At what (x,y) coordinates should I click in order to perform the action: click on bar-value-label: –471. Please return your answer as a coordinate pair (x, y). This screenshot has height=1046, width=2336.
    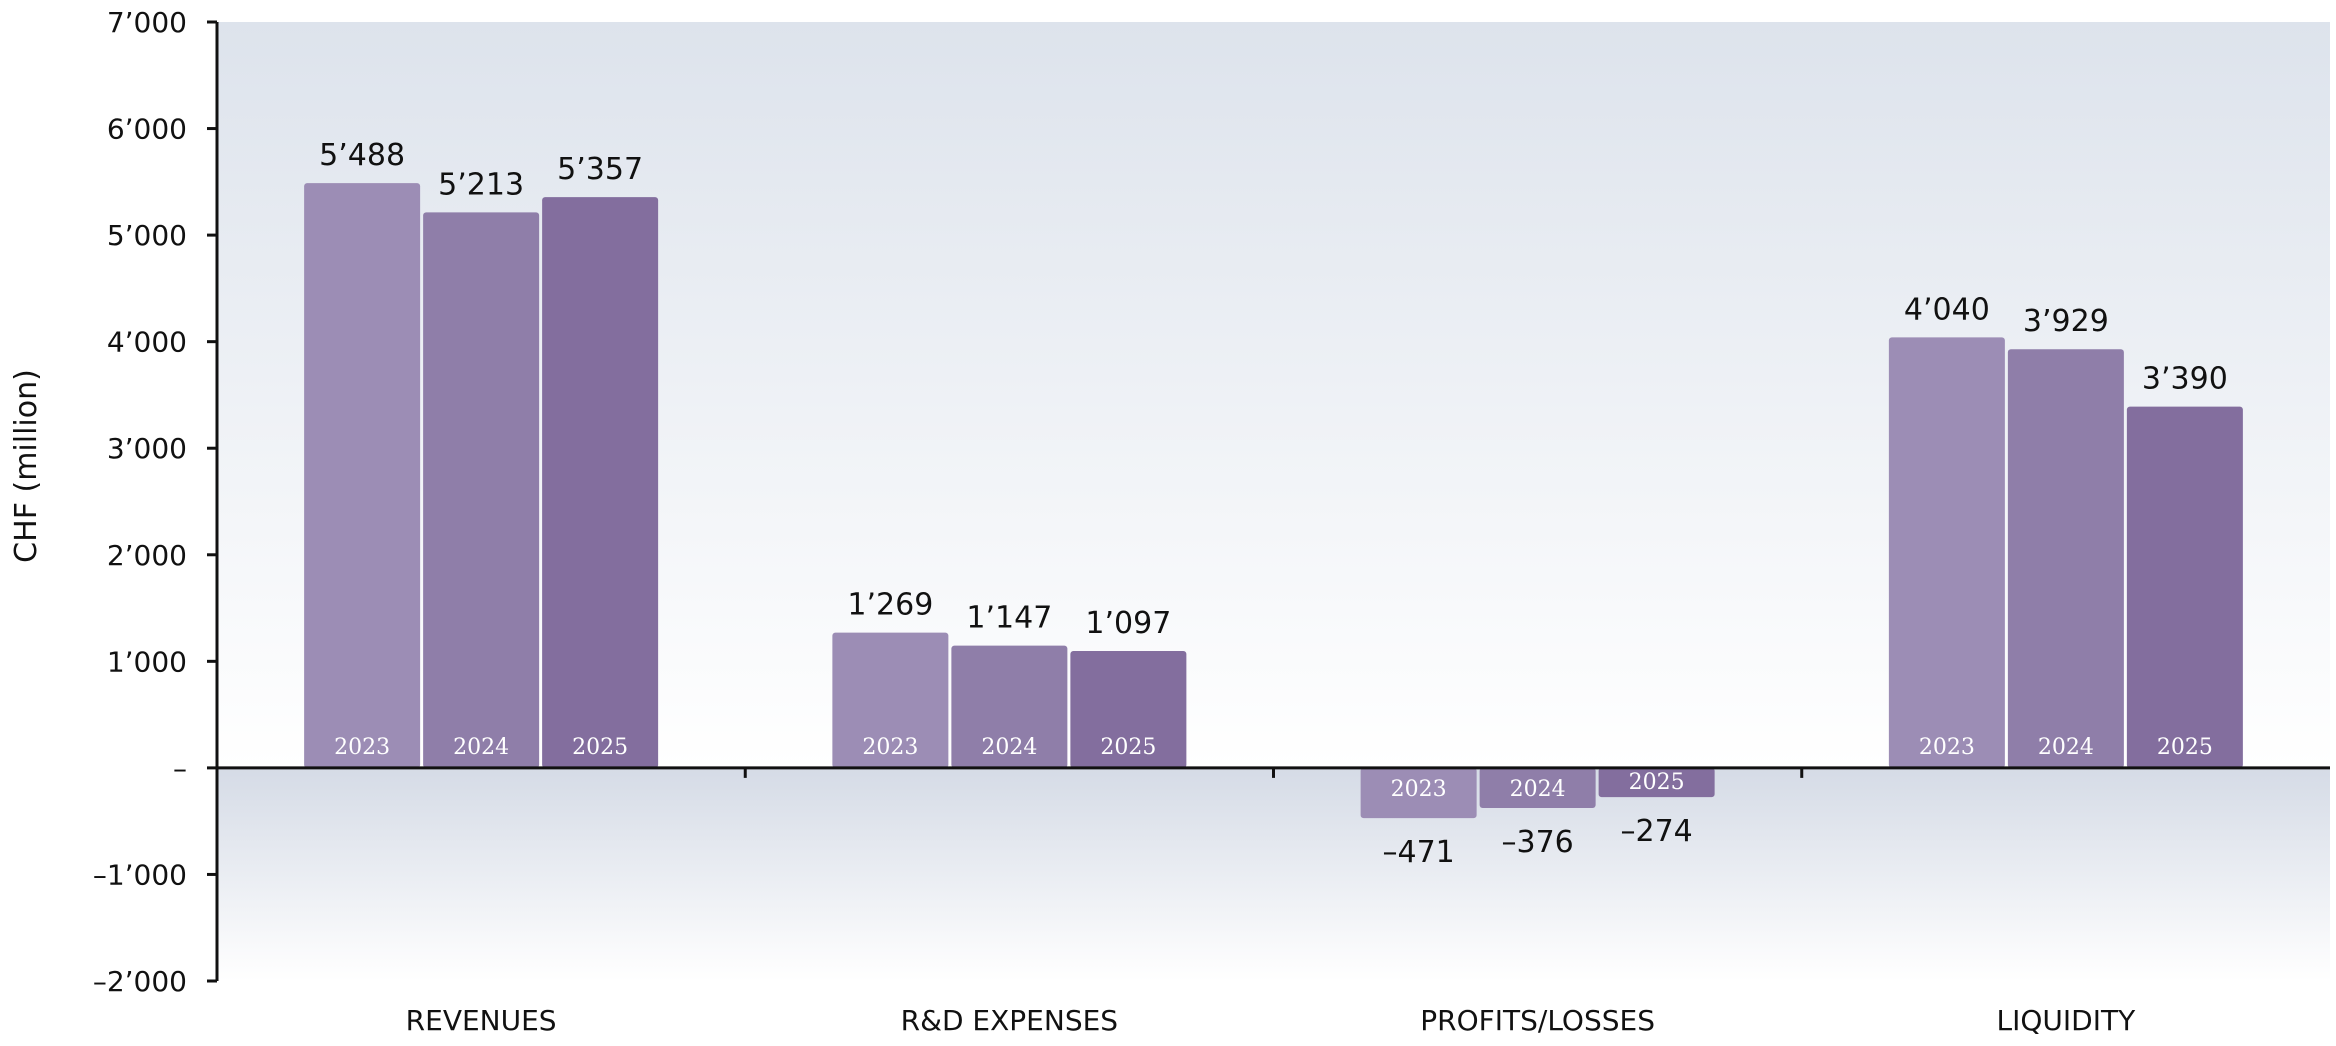
    Looking at the image, I should click on (1418, 852).